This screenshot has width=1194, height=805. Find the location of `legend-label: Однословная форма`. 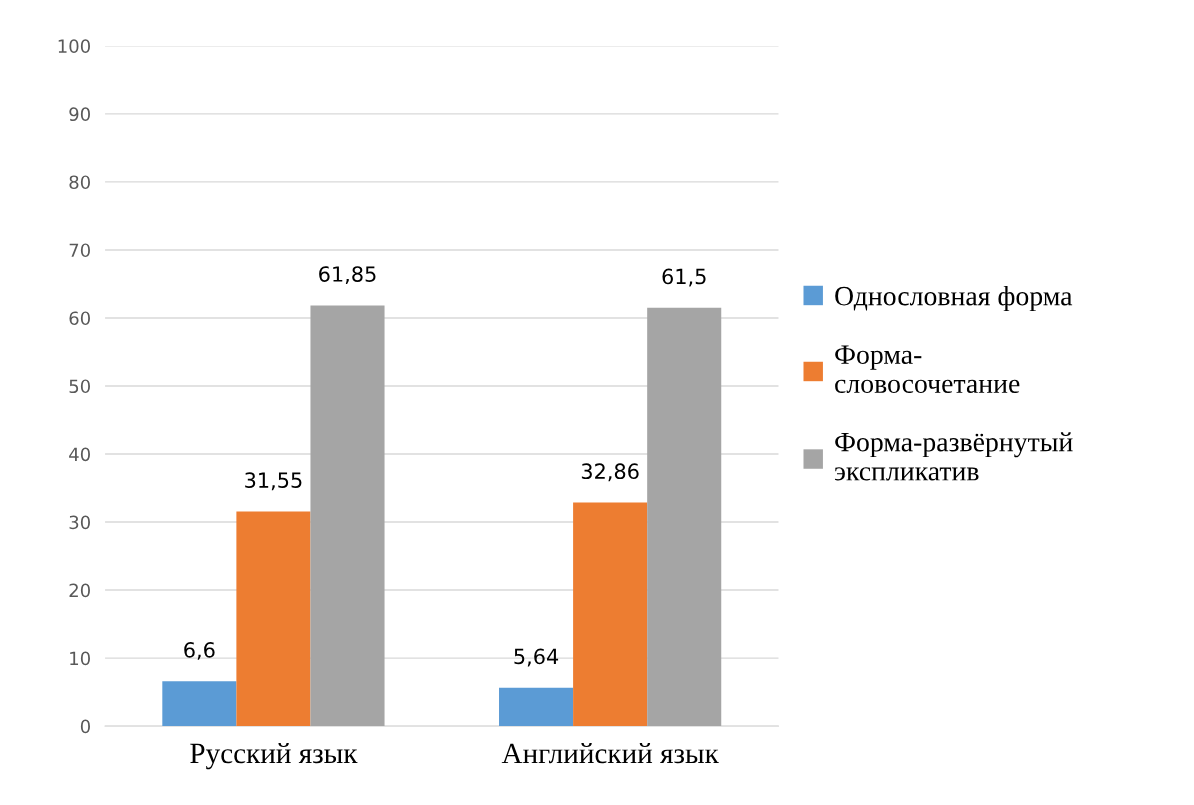

legend-label: Однословная форма is located at coordinates (954, 298).